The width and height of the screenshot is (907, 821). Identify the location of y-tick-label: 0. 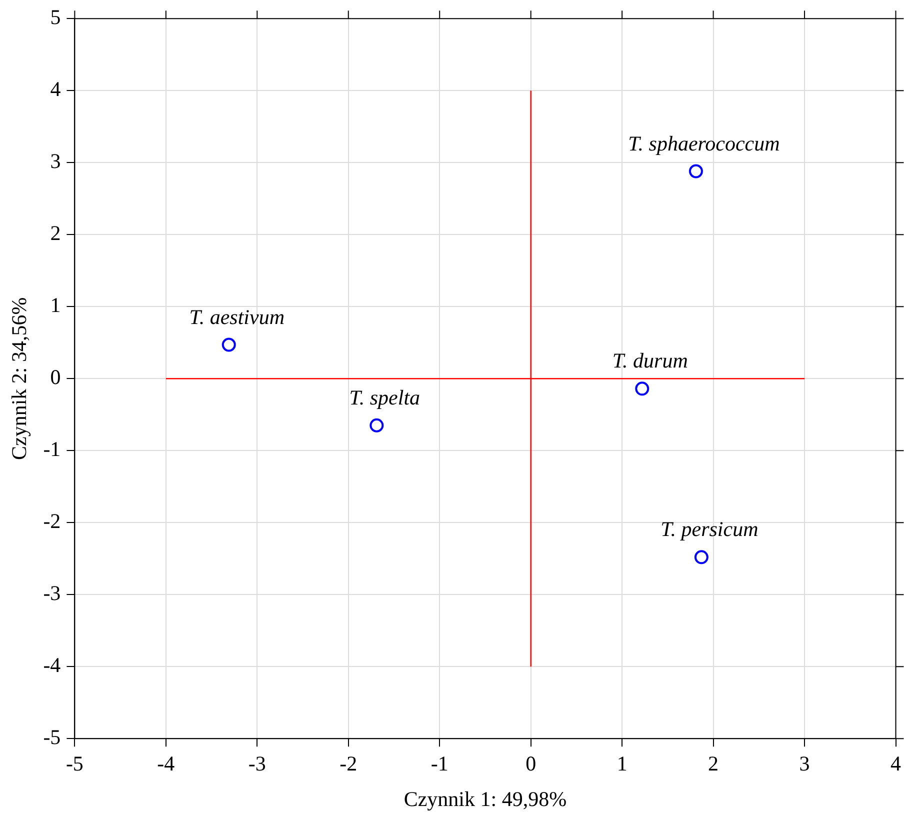
(55, 377).